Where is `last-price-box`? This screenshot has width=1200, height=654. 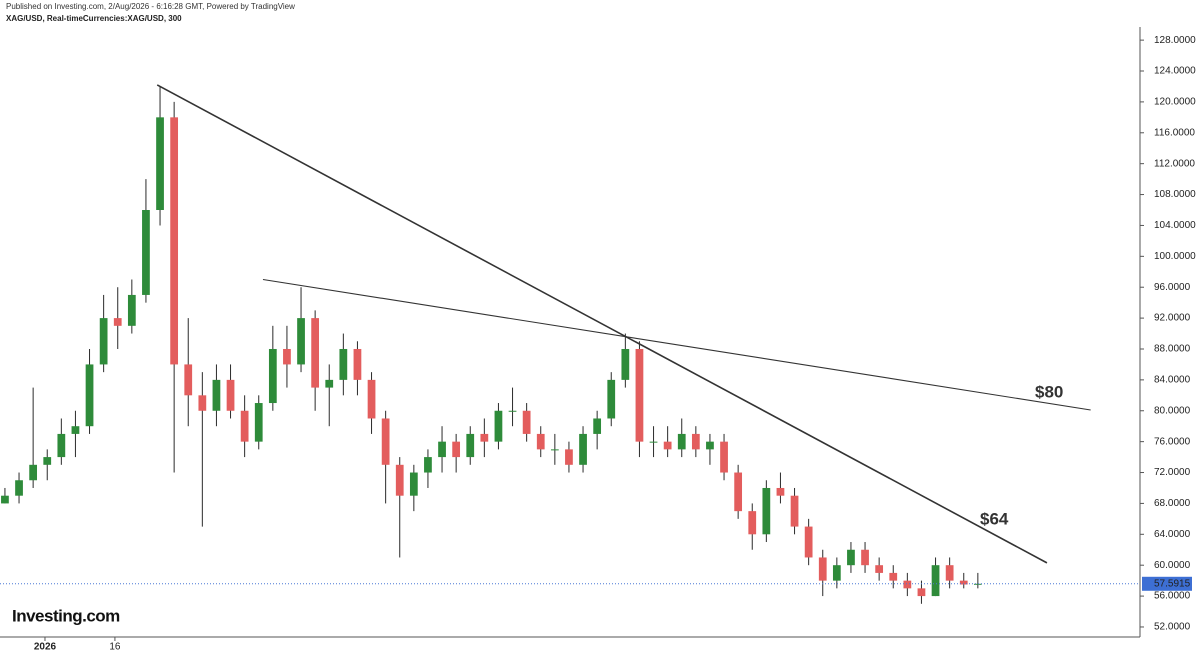
last-price-box is located at coordinates (1167, 583).